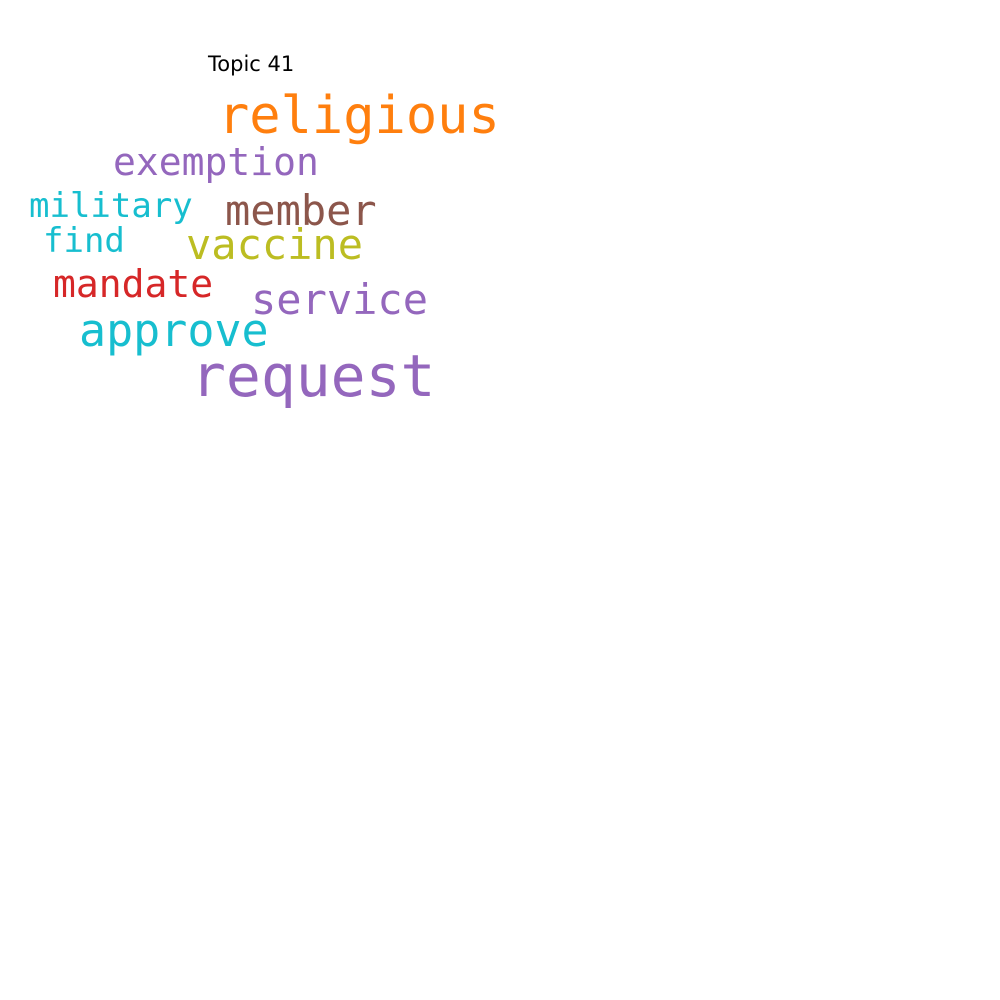 The height and width of the screenshot is (1000, 1000). I want to click on word-request: request, so click(313, 376).